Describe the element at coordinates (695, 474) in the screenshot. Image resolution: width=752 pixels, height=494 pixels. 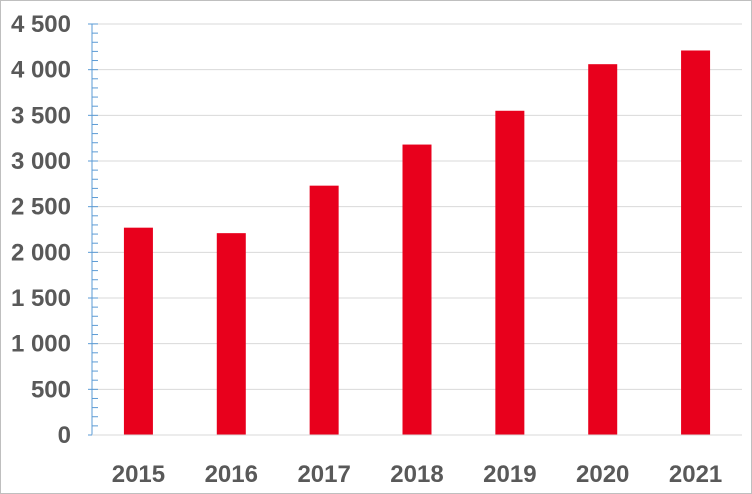
I see `x-tick-label: 2021` at that location.